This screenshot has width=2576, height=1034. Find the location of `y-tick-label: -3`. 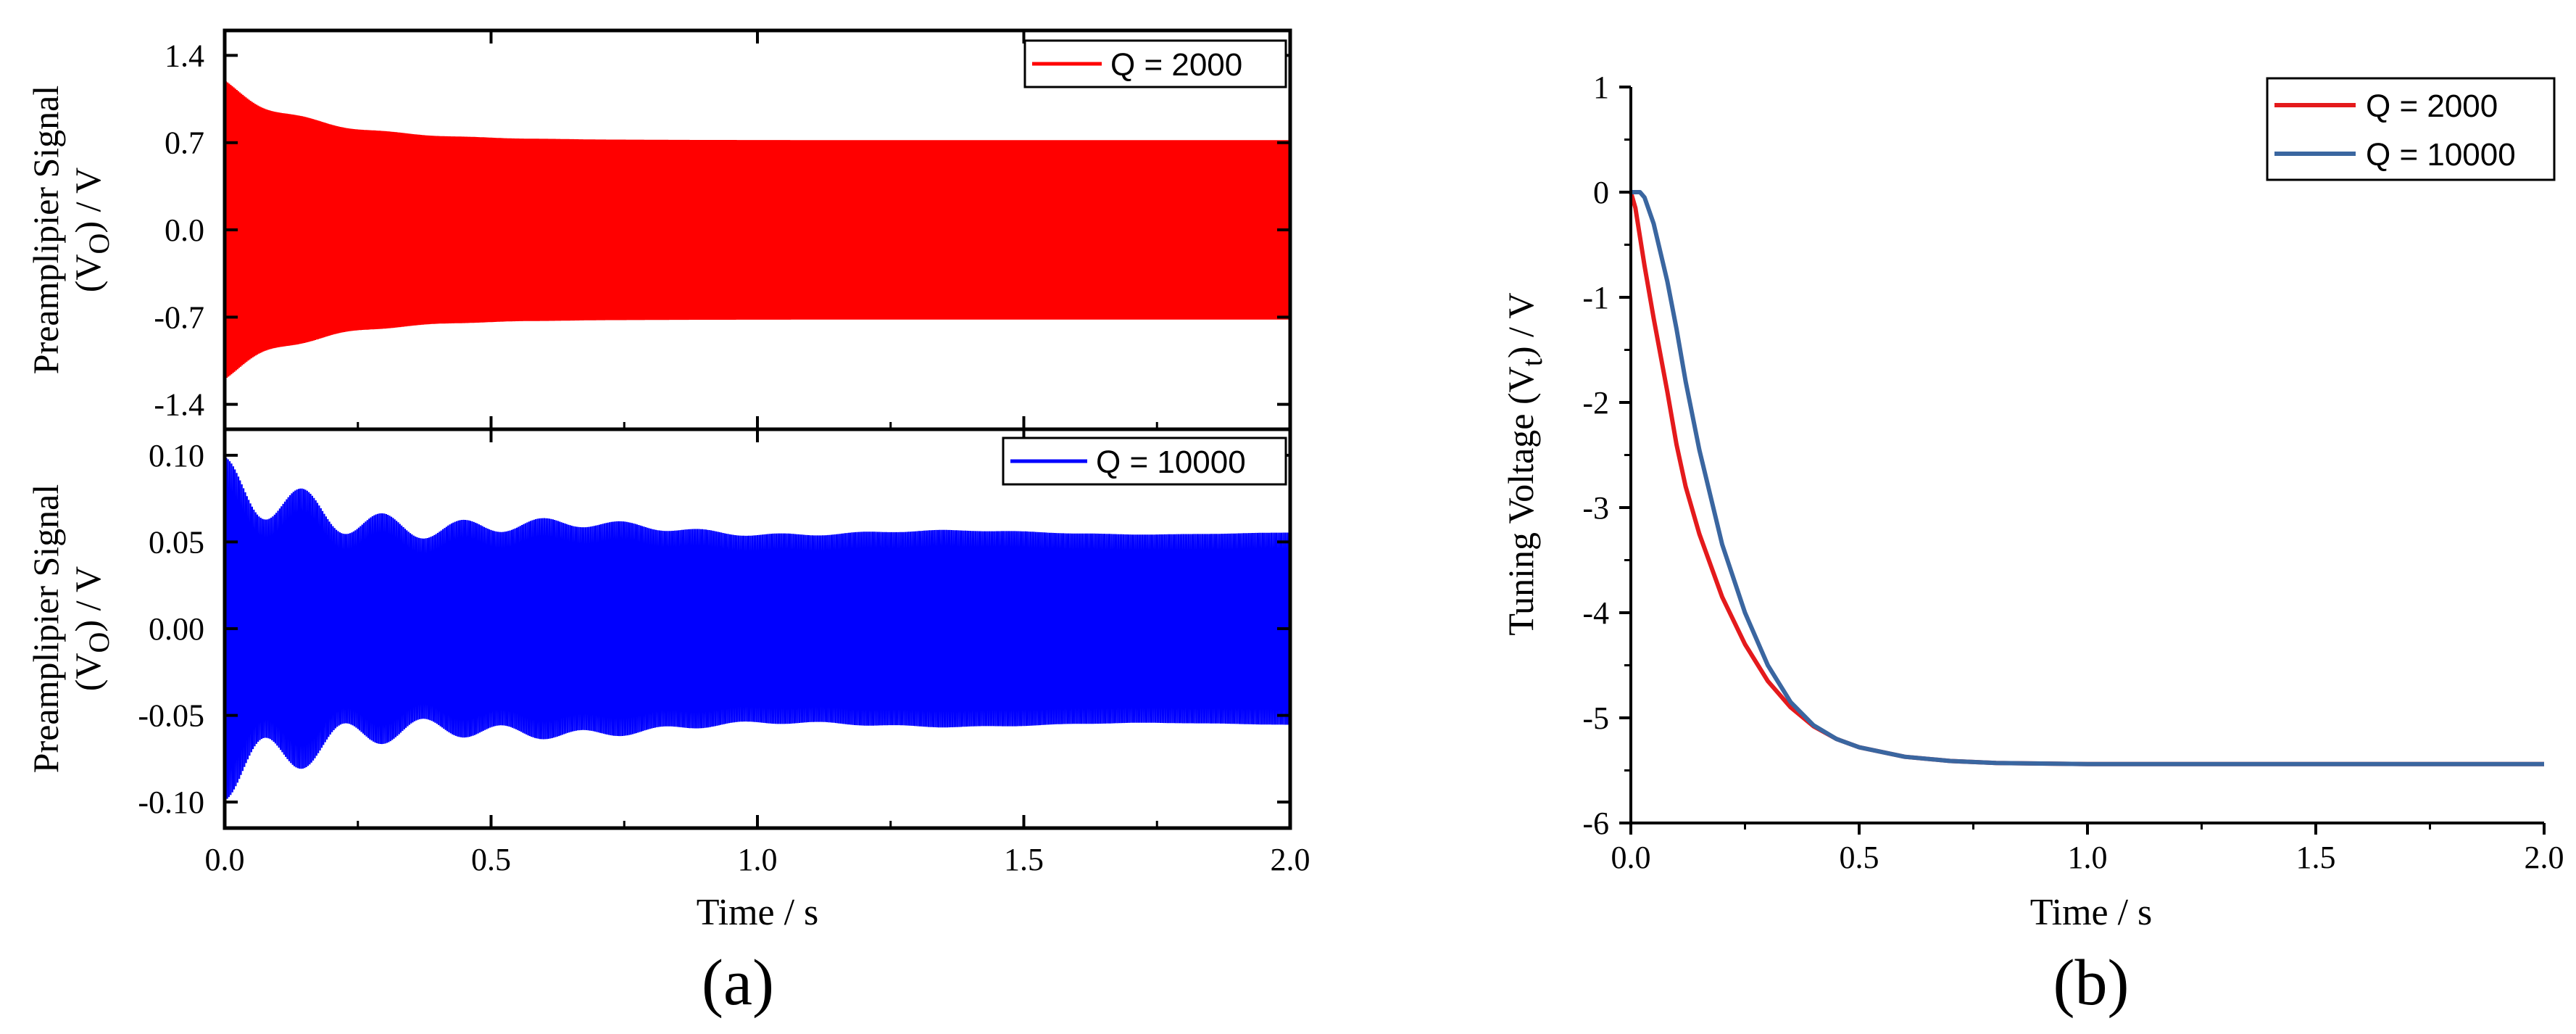

y-tick-label: -3 is located at coordinates (1595, 508).